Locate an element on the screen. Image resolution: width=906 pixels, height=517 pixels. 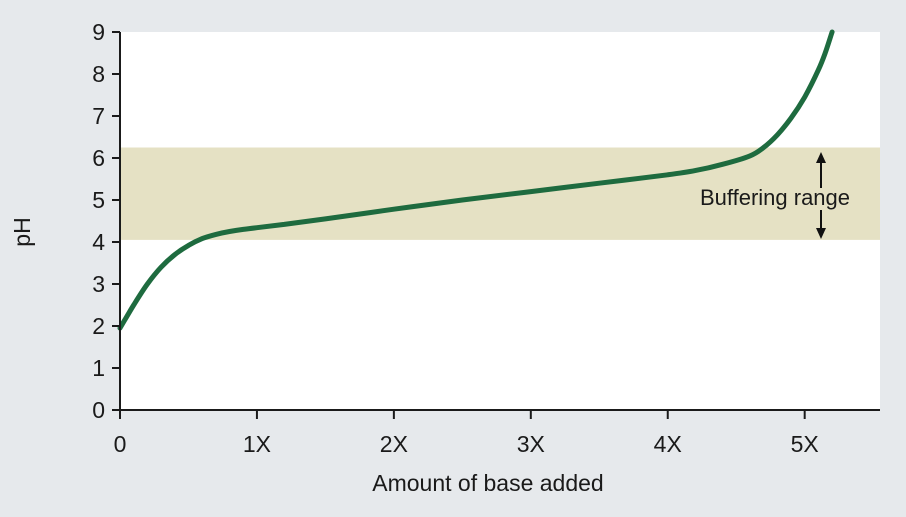
y-tick-label: 9 is located at coordinates (98, 32).